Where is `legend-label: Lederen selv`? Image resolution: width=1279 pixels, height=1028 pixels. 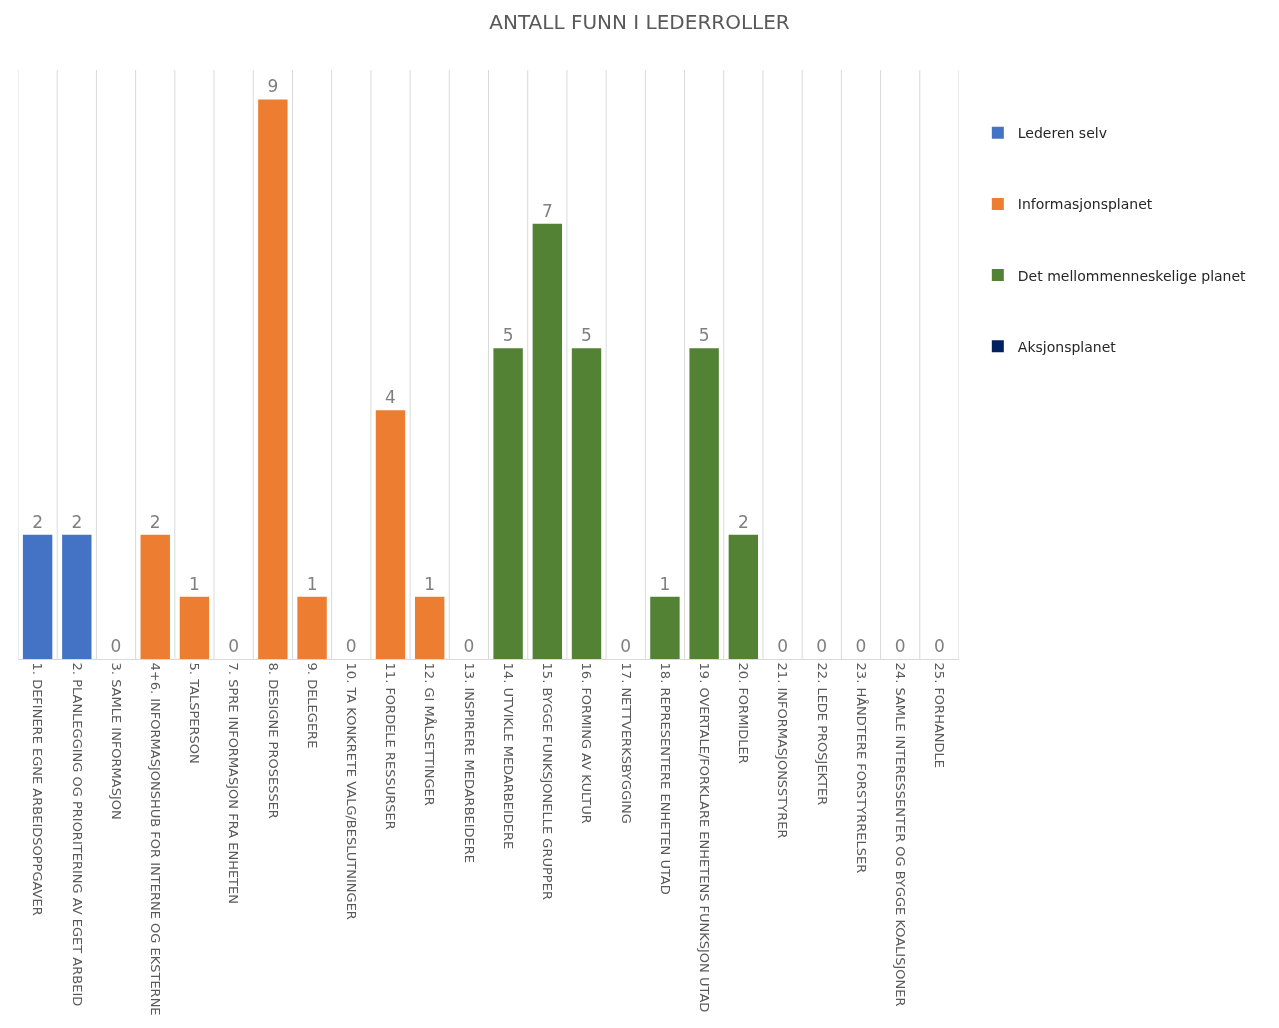
legend-label: Lederen selv is located at coordinates (1062, 133).